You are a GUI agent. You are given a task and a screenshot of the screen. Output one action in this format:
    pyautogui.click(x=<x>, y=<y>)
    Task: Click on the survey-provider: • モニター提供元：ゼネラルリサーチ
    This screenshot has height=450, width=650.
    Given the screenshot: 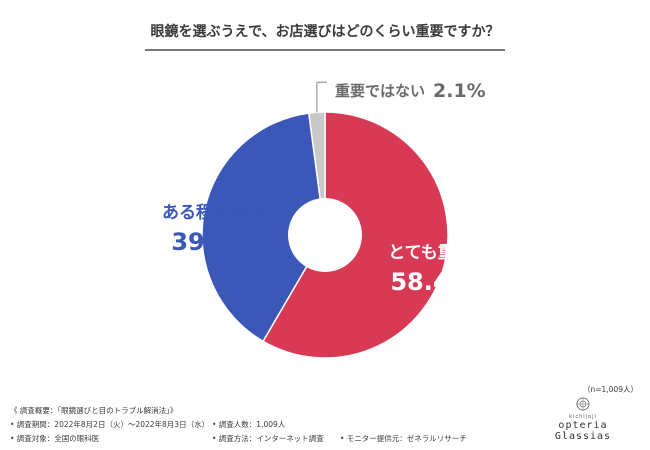 What is the action you would take?
    pyautogui.click(x=403, y=438)
    